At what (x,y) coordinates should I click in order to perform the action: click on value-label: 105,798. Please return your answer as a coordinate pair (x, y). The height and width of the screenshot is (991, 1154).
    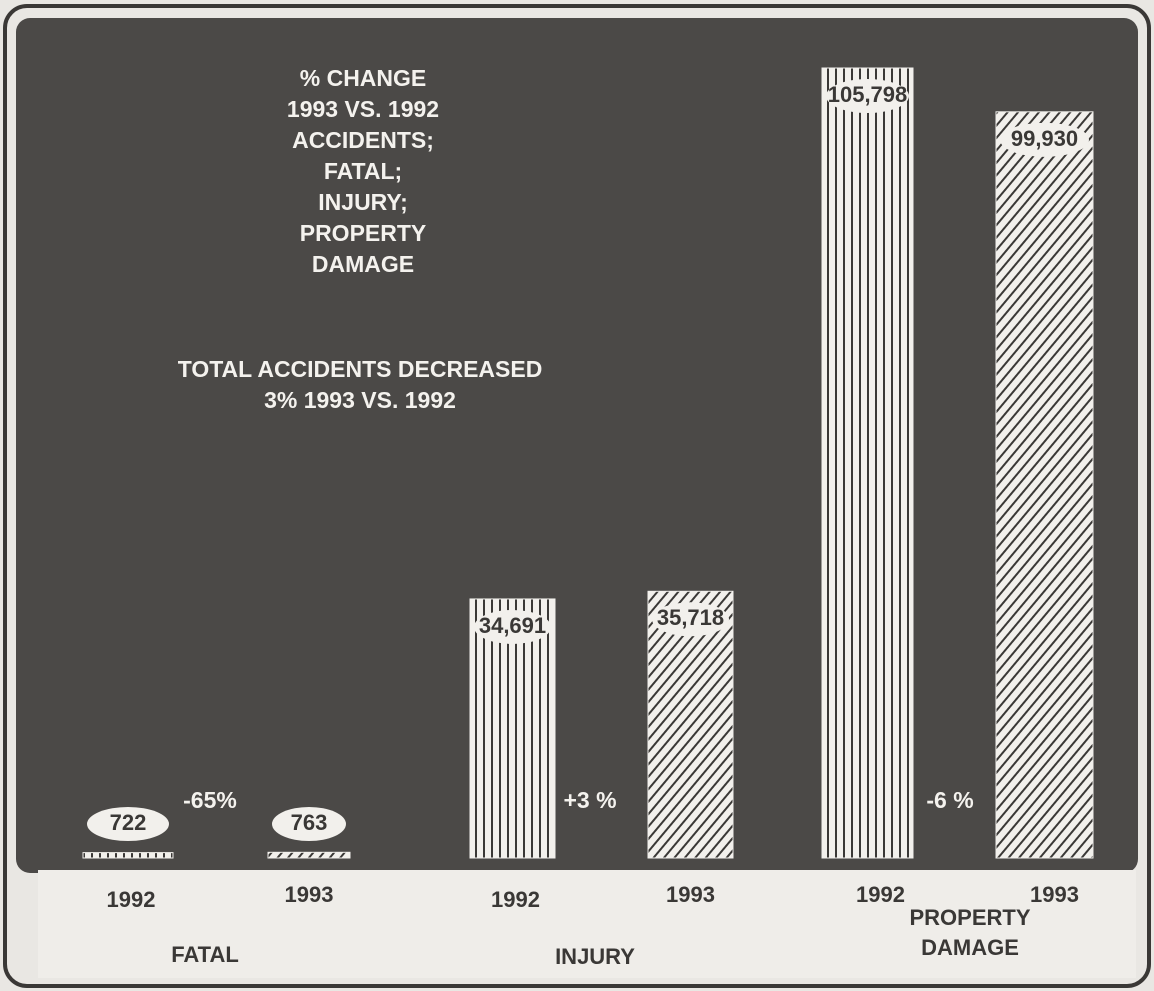
    Looking at the image, I should click on (867, 94).